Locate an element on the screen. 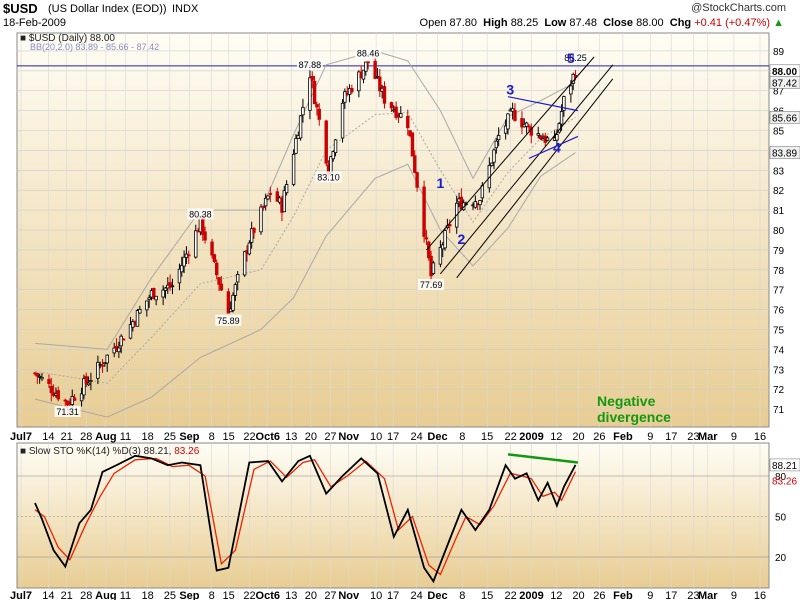 This screenshot has height=600, width=800. close-value: 88.00 is located at coordinates (650, 23).